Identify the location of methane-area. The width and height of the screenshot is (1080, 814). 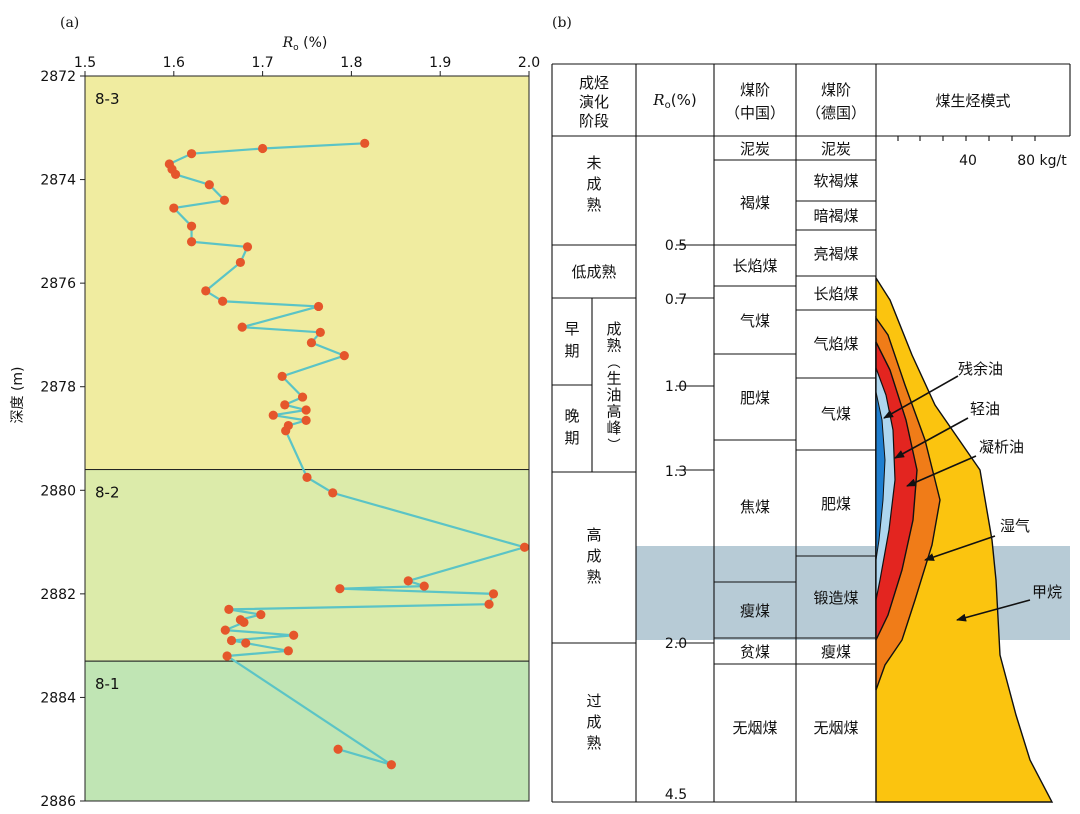
(964, 539).